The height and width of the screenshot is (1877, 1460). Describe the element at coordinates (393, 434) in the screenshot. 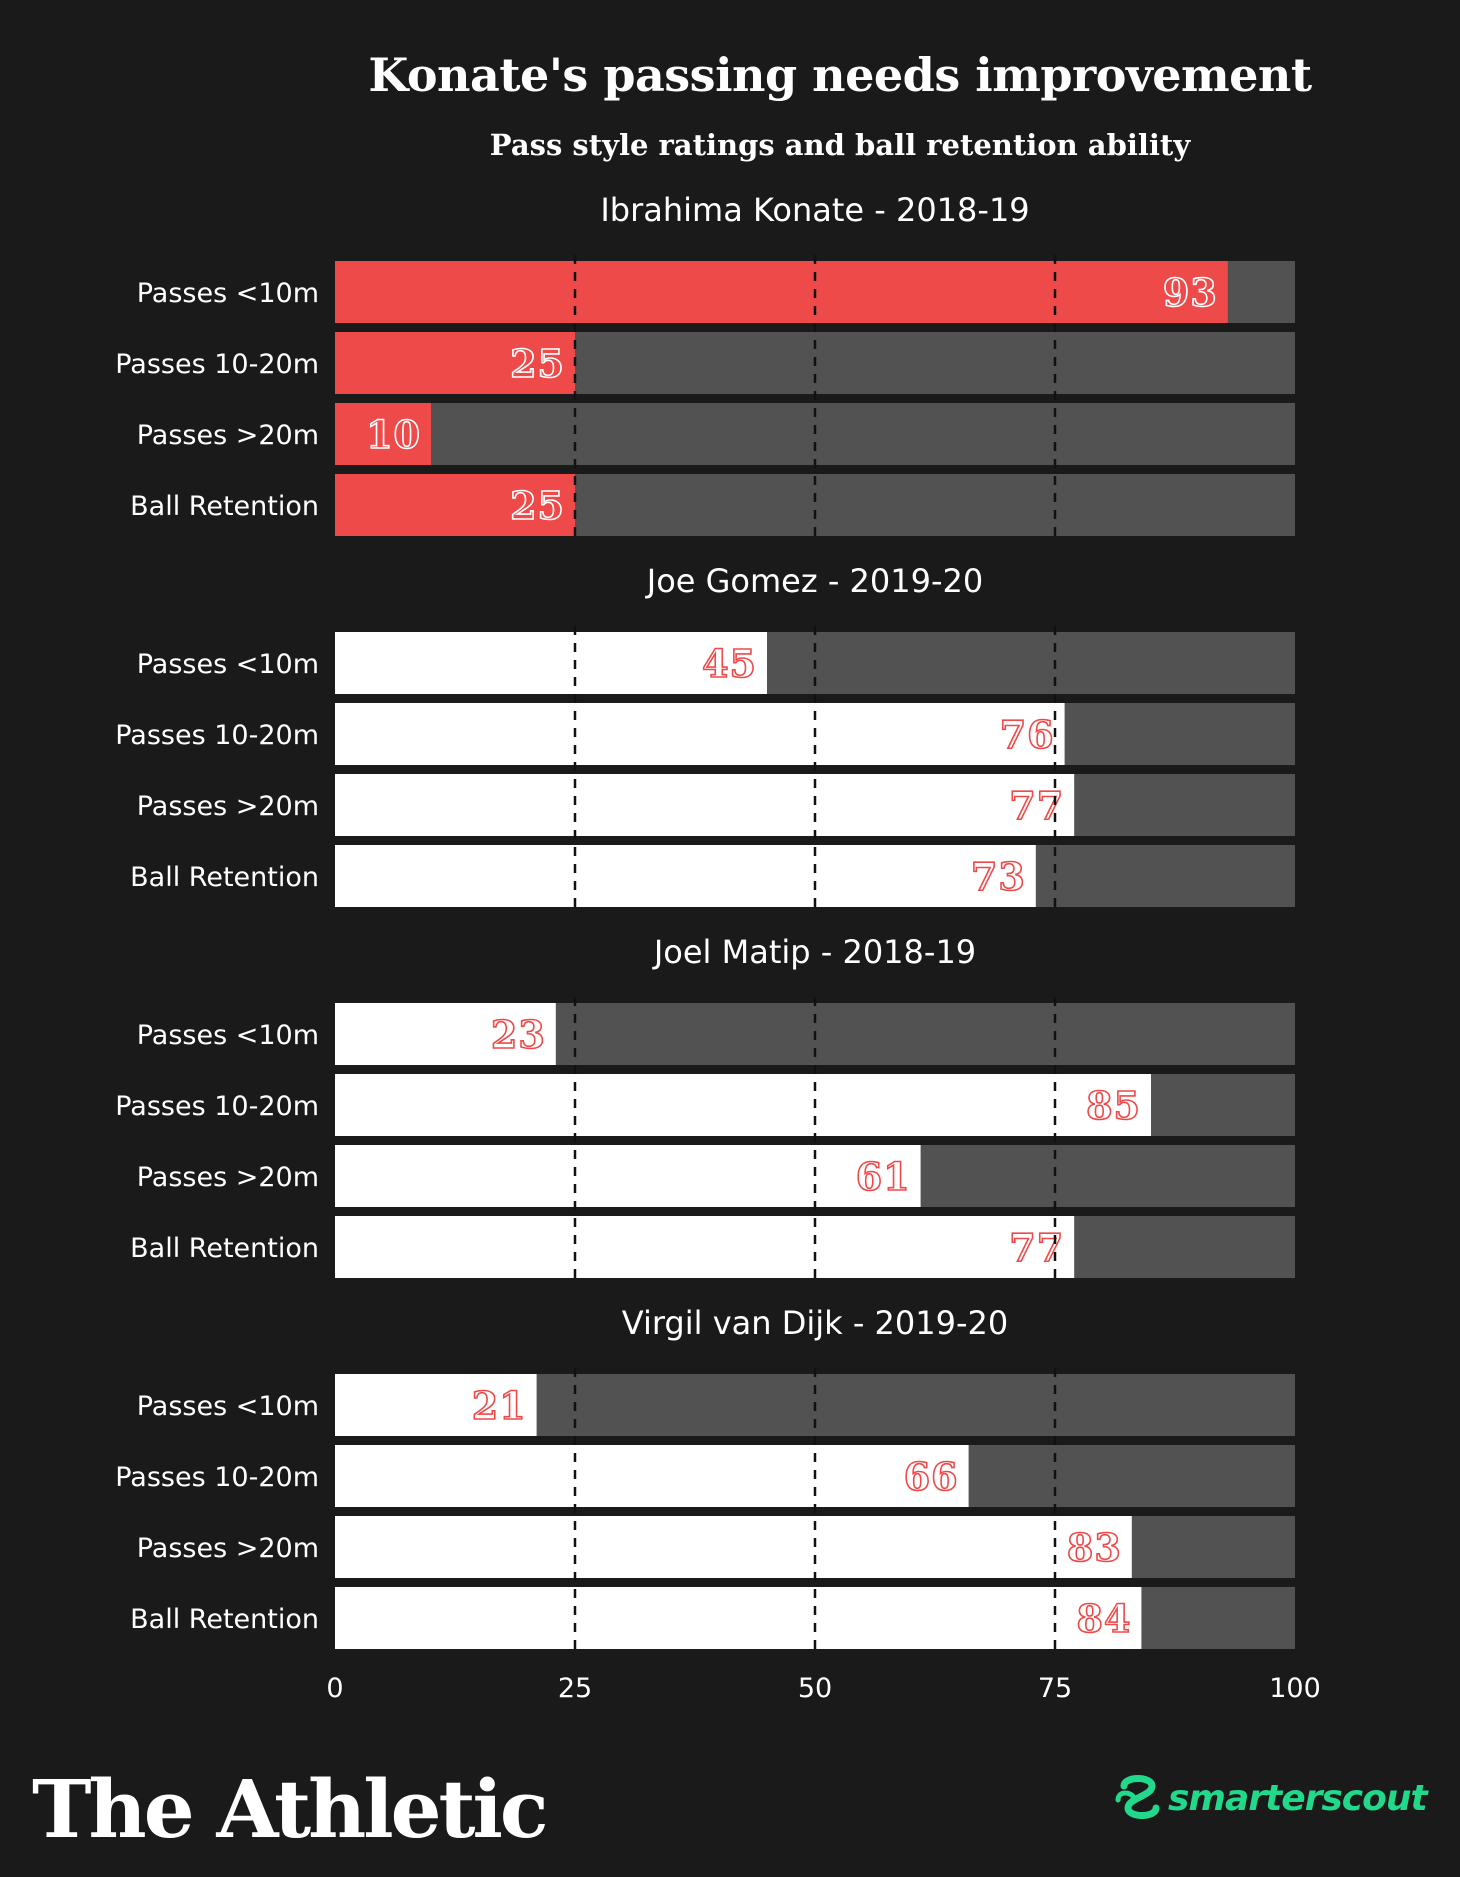

I see `value-label: 10` at that location.